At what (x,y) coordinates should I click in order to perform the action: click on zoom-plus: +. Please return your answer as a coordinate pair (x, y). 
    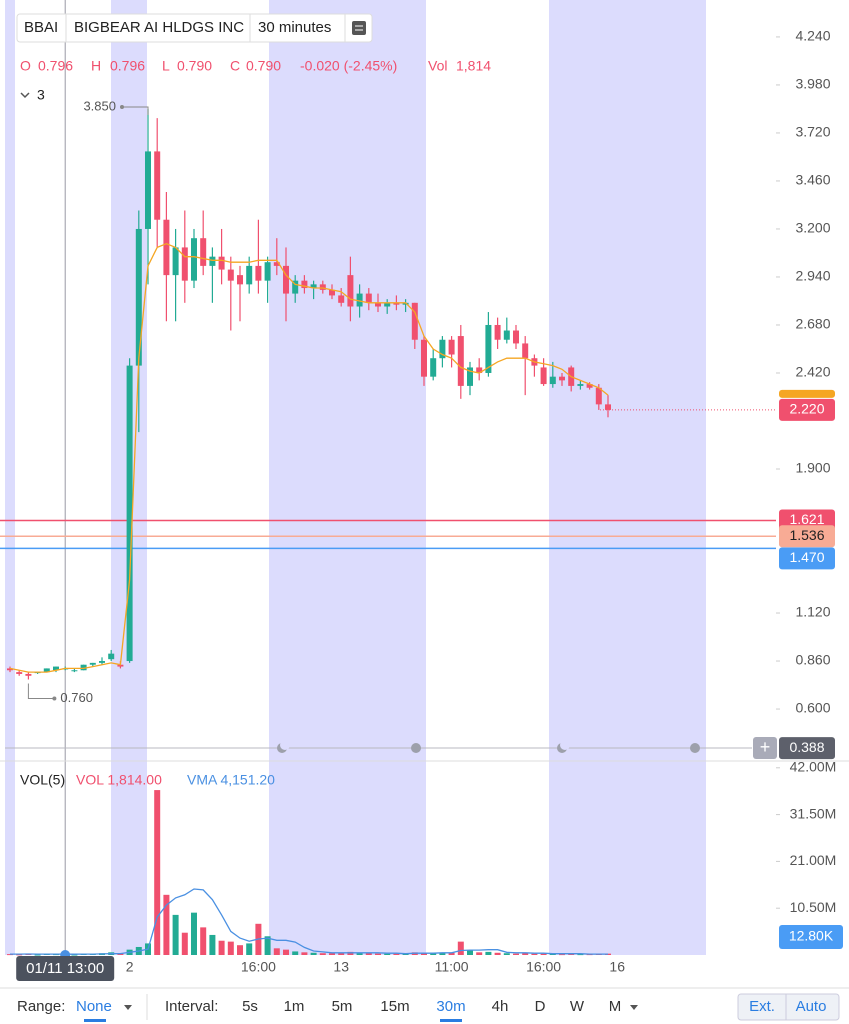
    Looking at the image, I should click on (765, 747).